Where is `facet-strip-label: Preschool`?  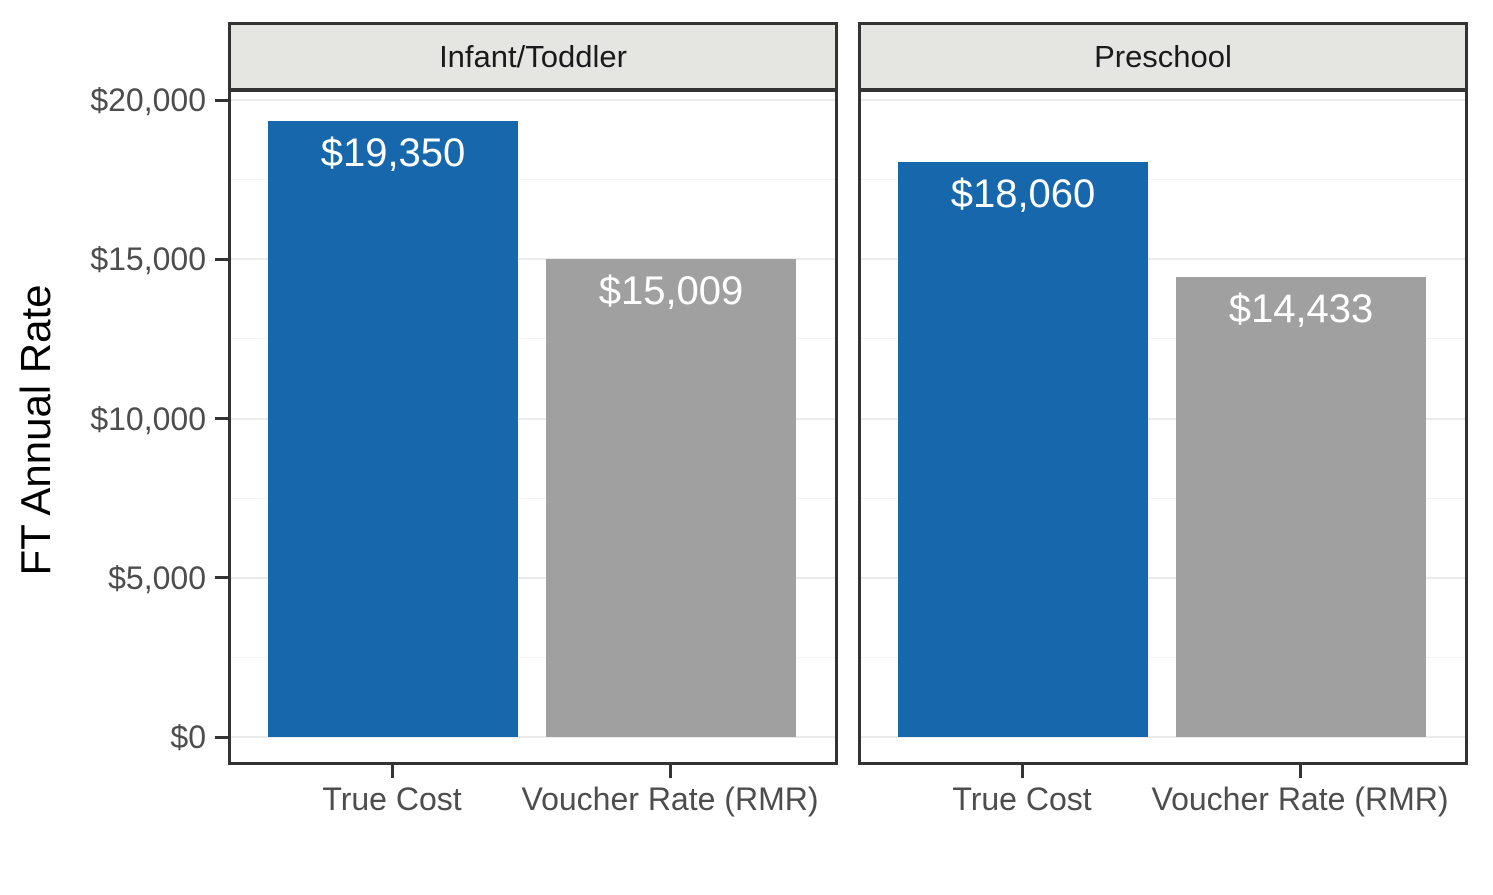 facet-strip-label: Preschool is located at coordinates (1163, 56).